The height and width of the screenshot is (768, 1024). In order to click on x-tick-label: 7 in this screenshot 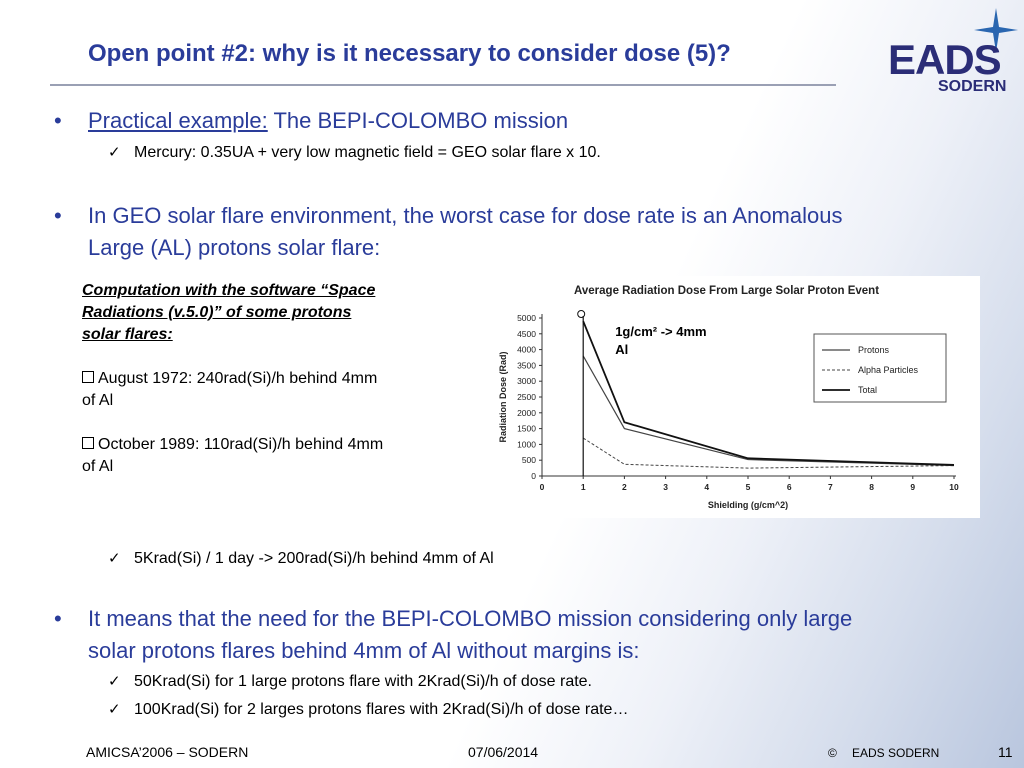, I will do `click(830, 487)`.